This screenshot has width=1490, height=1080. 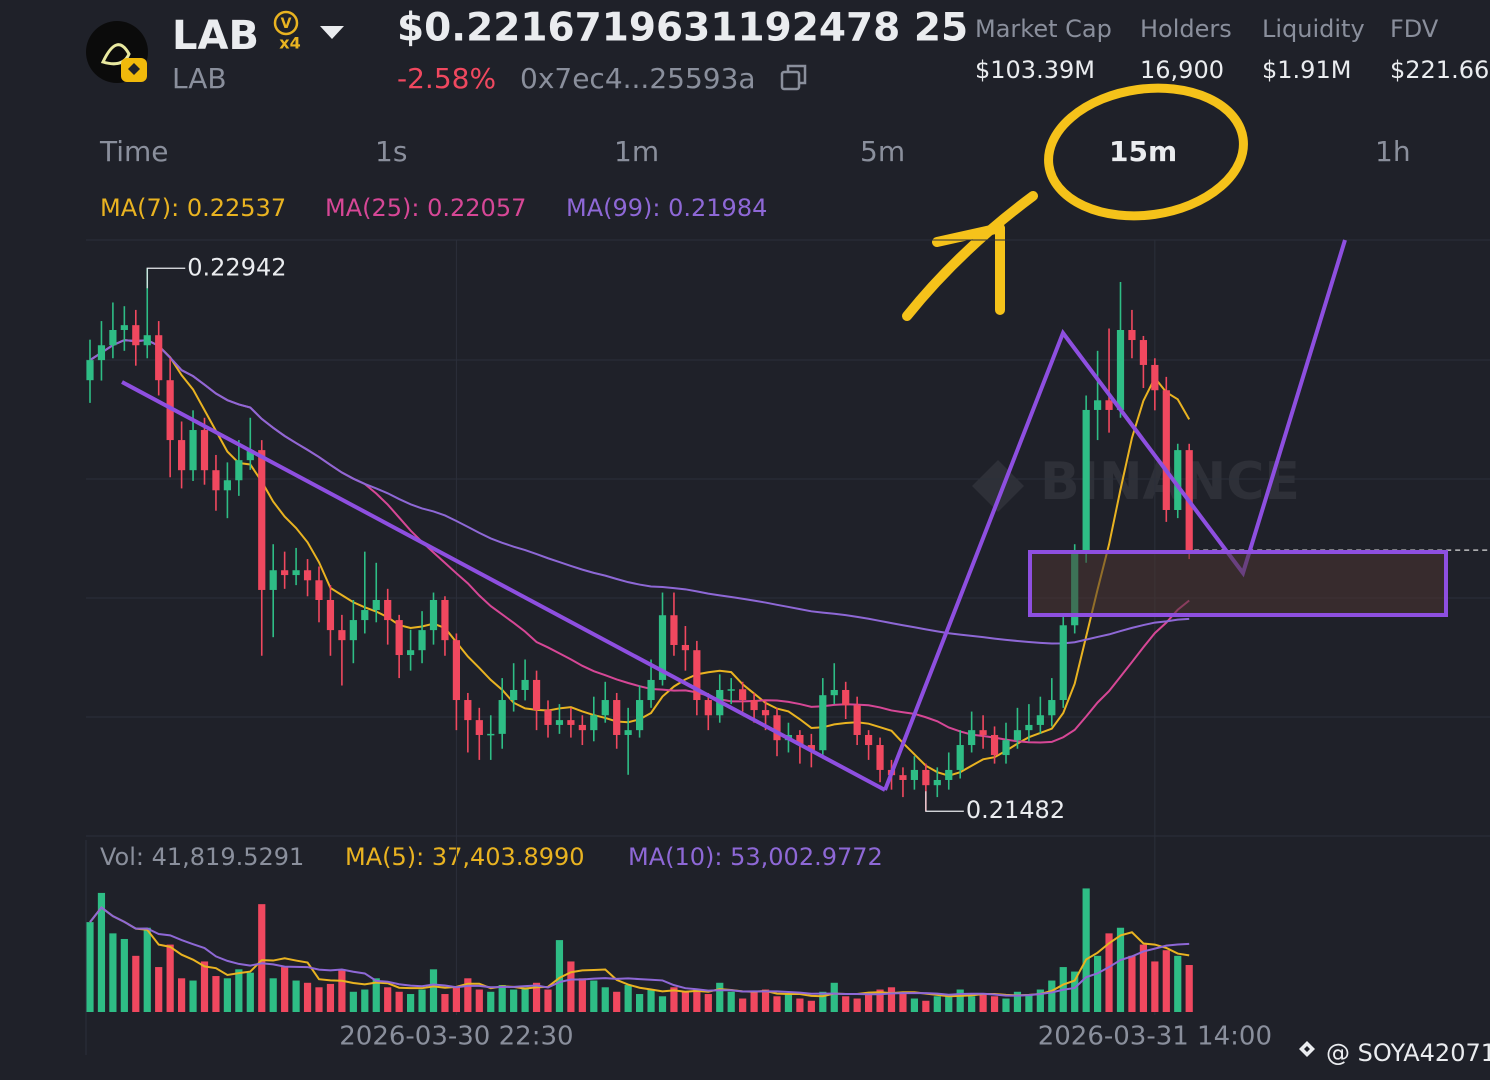 What do you see at coordinates (998, 486) in the screenshot?
I see `watermark-logo` at bounding box center [998, 486].